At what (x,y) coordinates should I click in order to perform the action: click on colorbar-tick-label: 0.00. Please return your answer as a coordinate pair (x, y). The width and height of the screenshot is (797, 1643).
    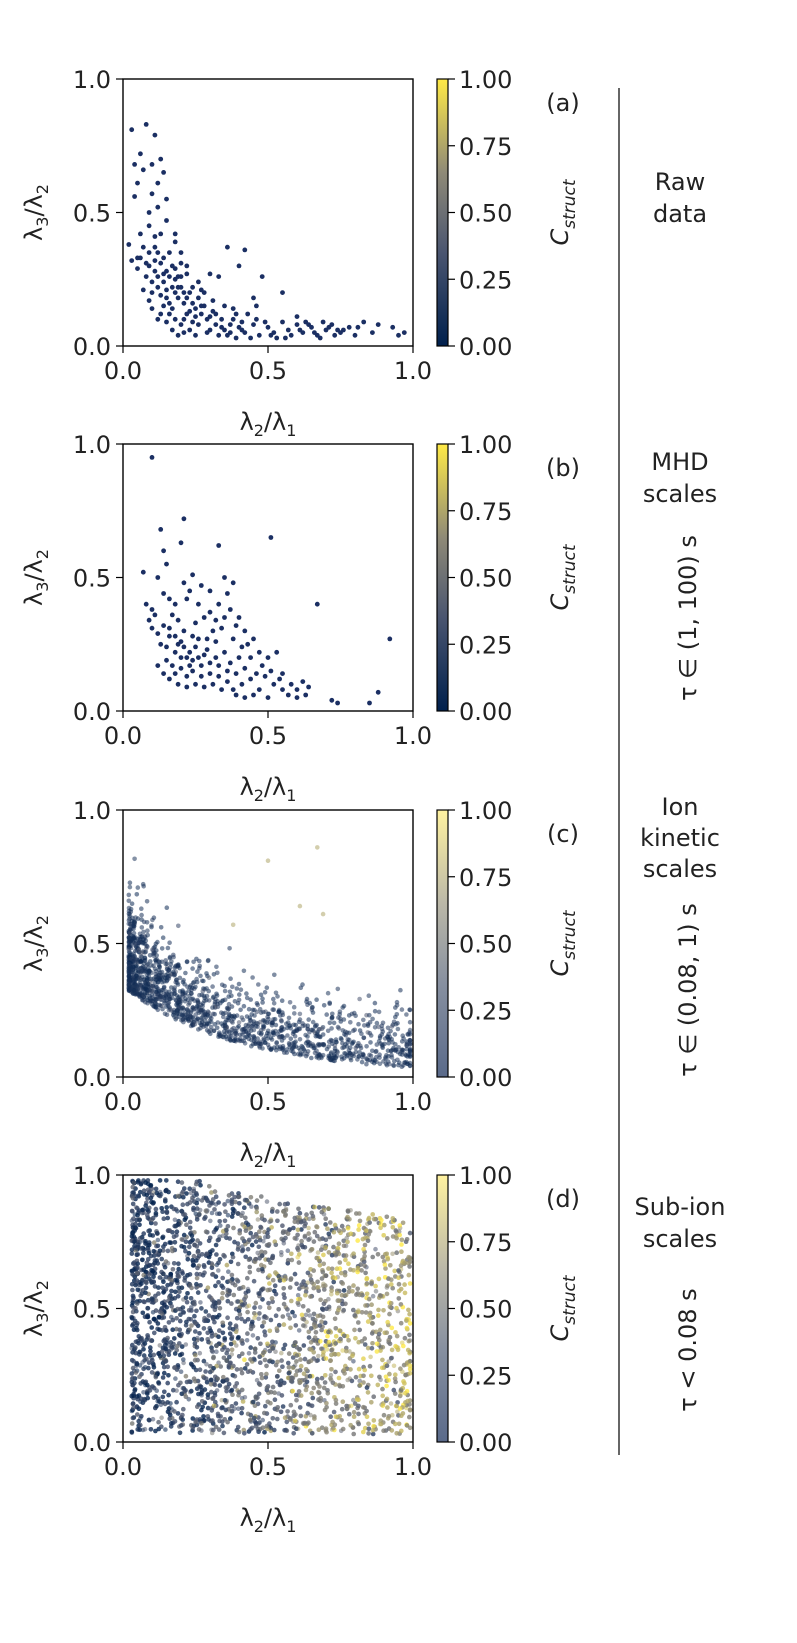
    Looking at the image, I should click on (485, 1078).